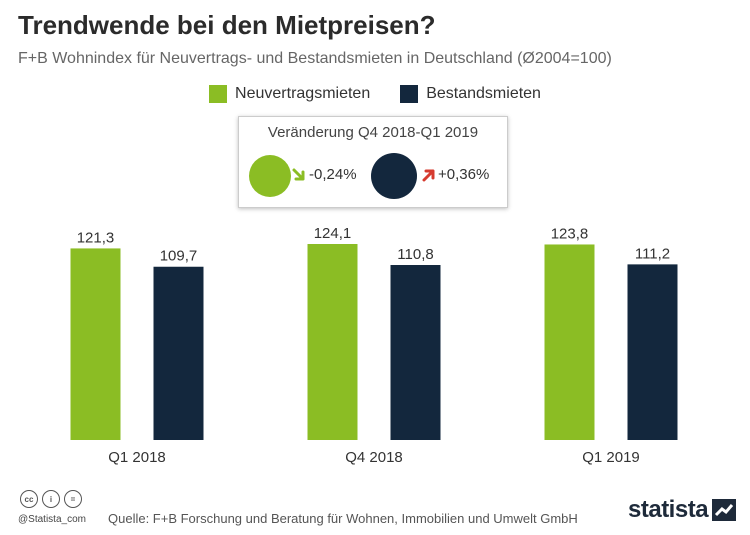 Image resolution: width=750 pixels, height=535 pixels. I want to click on change-circle-navy, so click(394, 176).